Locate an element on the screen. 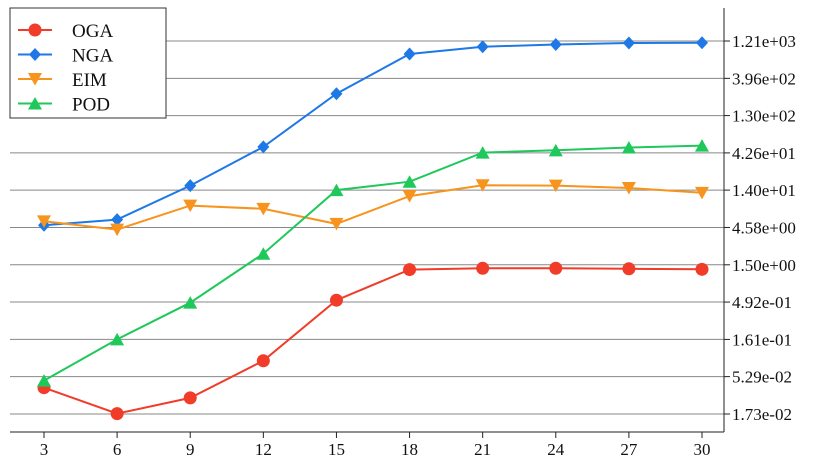 This screenshot has height=467, width=830. y-tick-label: 4.58e+00 is located at coordinates (764, 227).